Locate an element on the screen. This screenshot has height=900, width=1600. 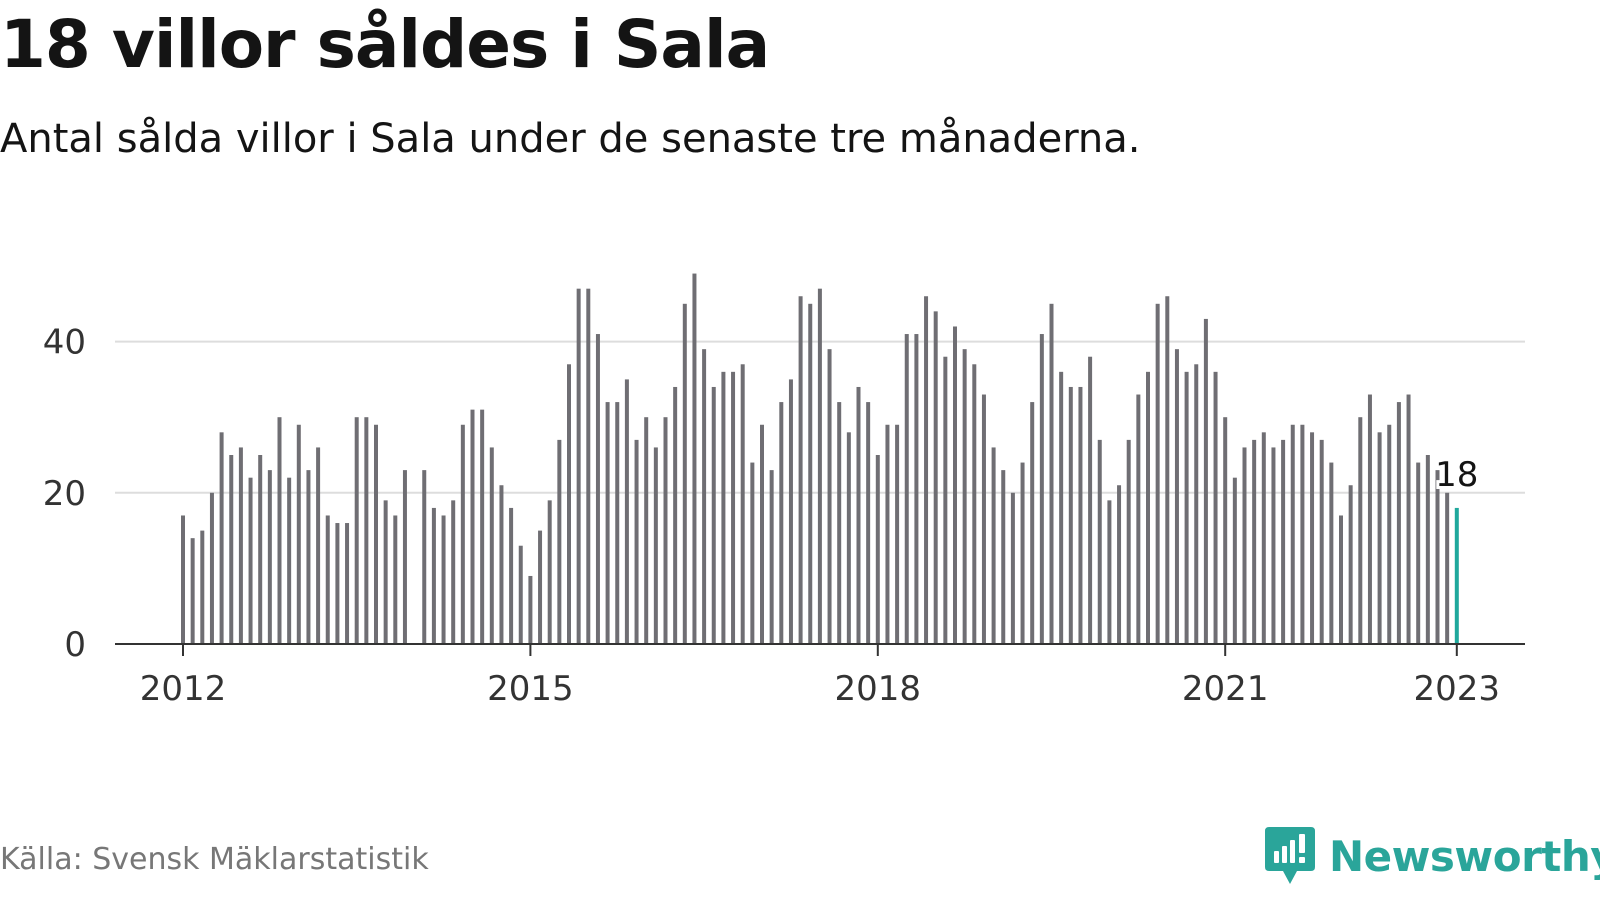
latest-value-label: 18 is located at coordinates (1456, 475).